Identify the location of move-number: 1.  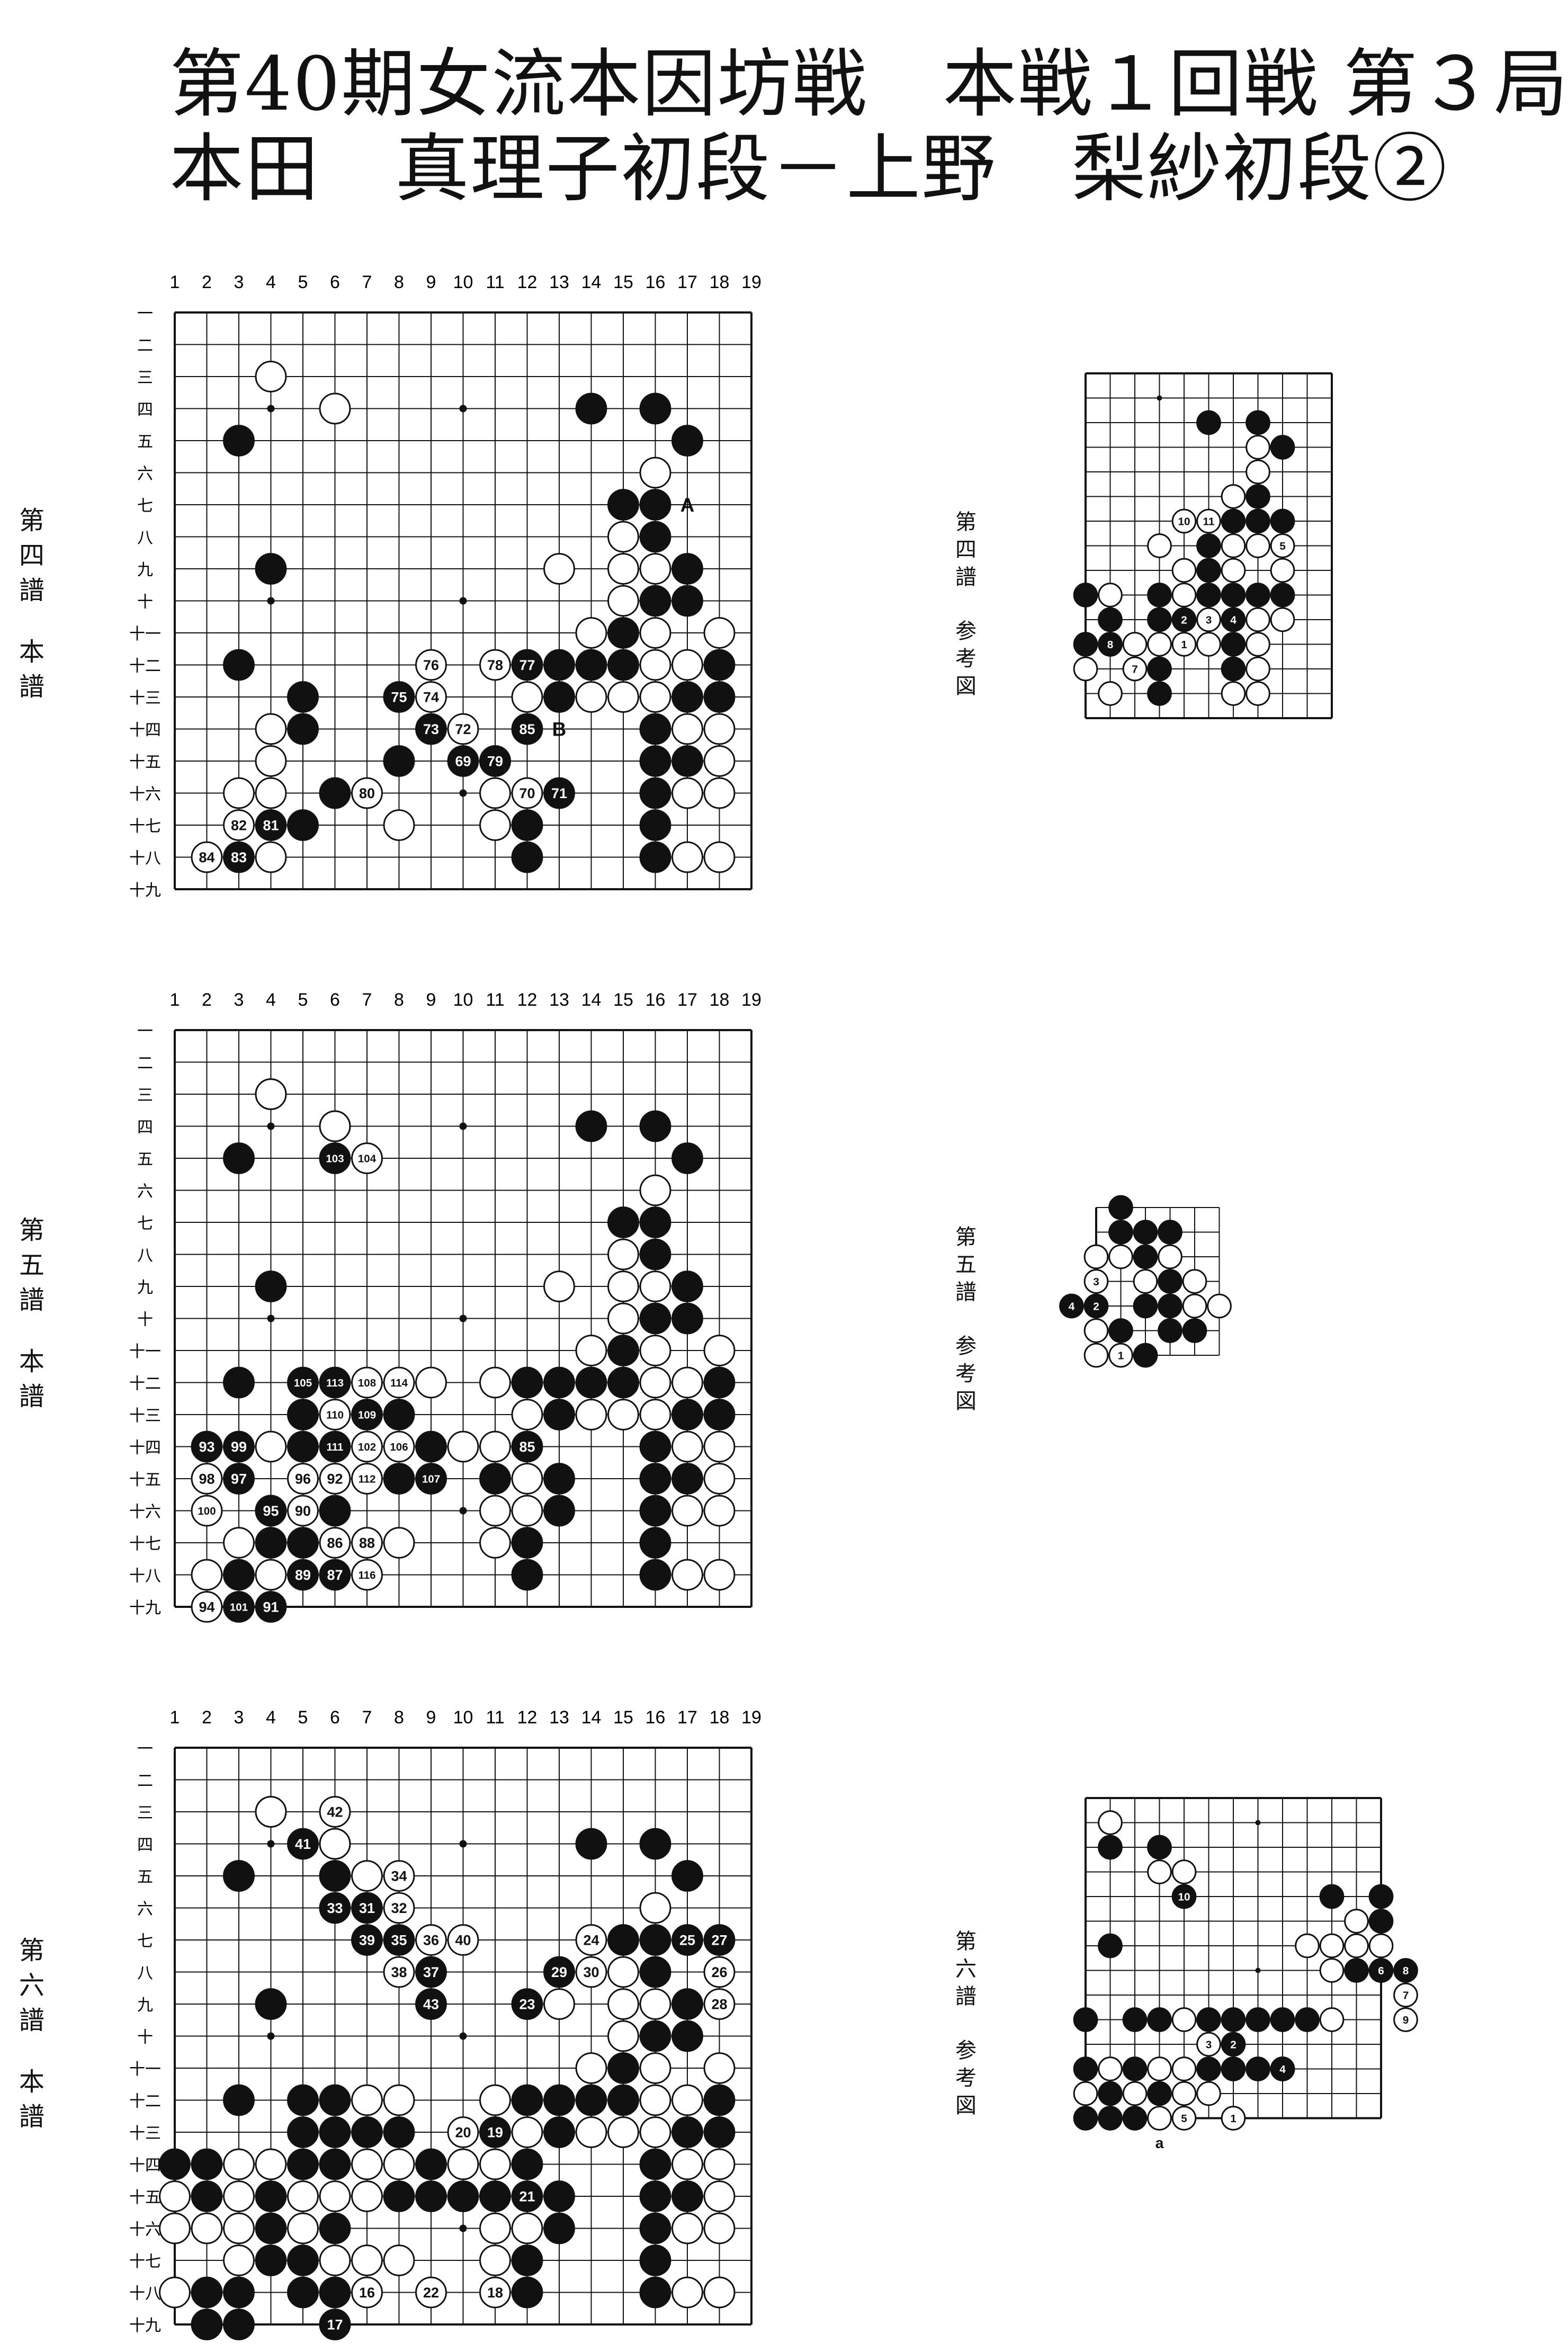
(1233, 2119).